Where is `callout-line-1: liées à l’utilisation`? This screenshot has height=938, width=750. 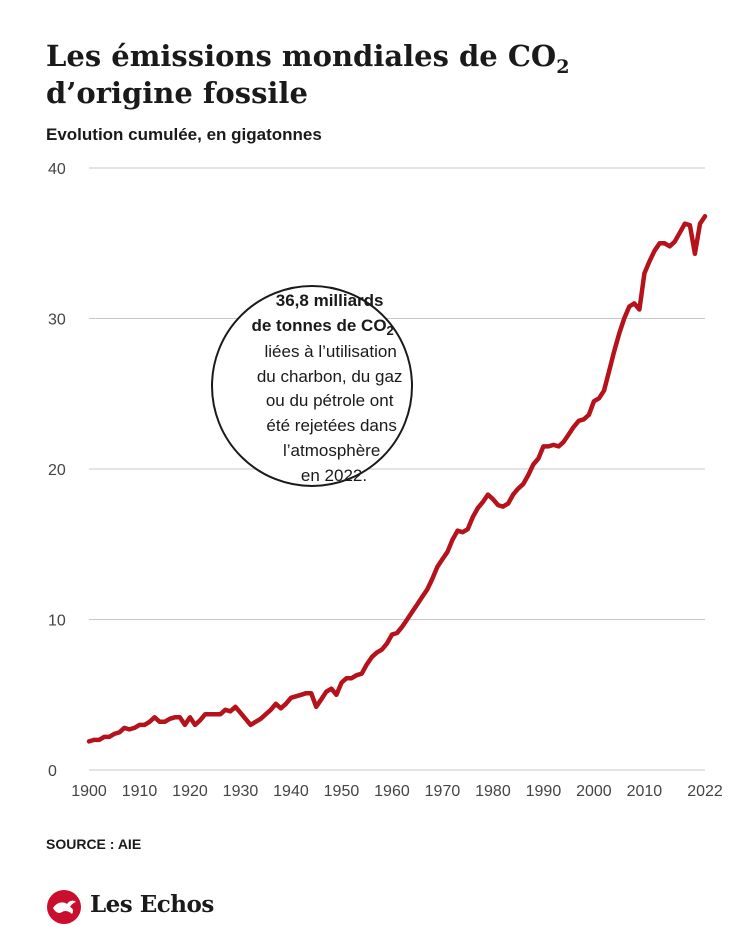 callout-line-1: liées à l’utilisation is located at coordinates (330, 351).